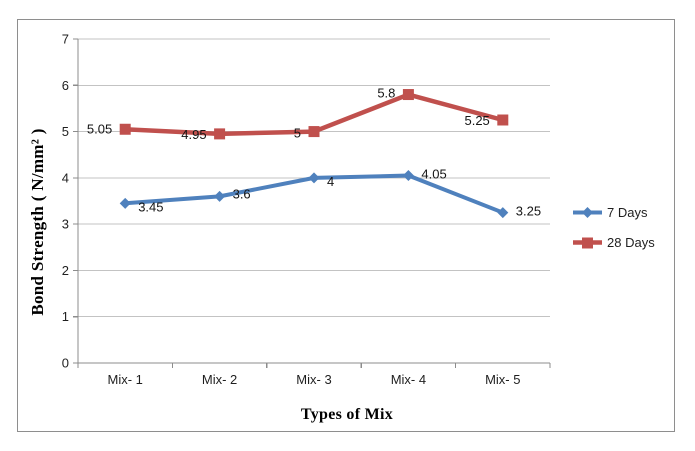  What do you see at coordinates (386, 93) in the screenshot?
I see `data-label: 5.8` at bounding box center [386, 93].